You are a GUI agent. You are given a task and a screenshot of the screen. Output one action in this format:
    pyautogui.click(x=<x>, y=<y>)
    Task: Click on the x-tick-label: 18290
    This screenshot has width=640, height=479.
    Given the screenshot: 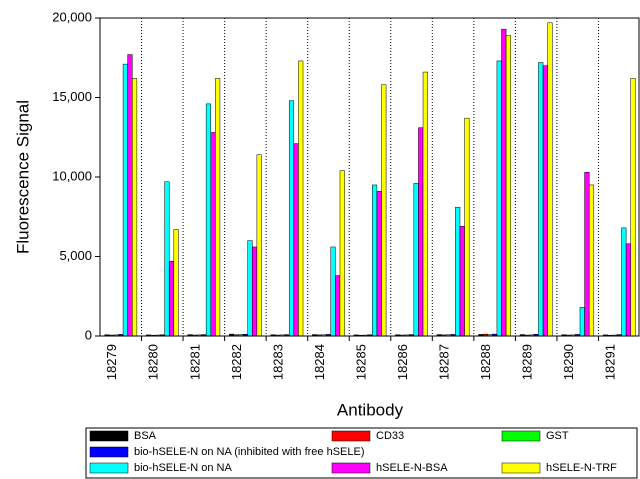 What is the action you would take?
    pyautogui.click(x=568, y=362)
    